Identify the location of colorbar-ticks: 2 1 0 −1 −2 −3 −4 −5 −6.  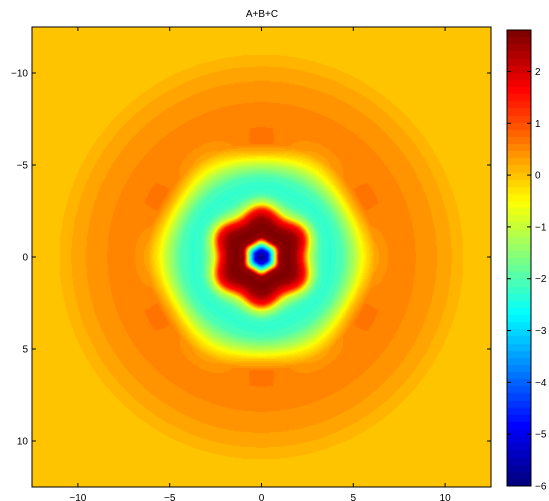
(527, 280).